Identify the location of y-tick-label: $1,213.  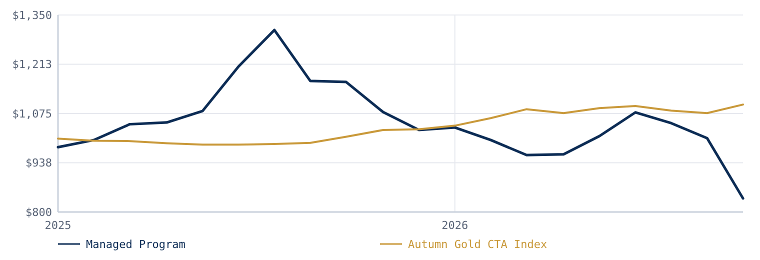
(32, 65).